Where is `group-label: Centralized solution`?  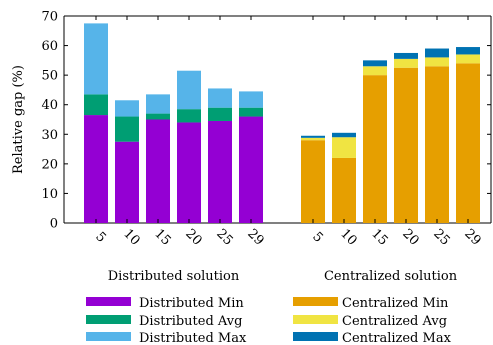 group-label: Centralized solution is located at coordinates (391, 276).